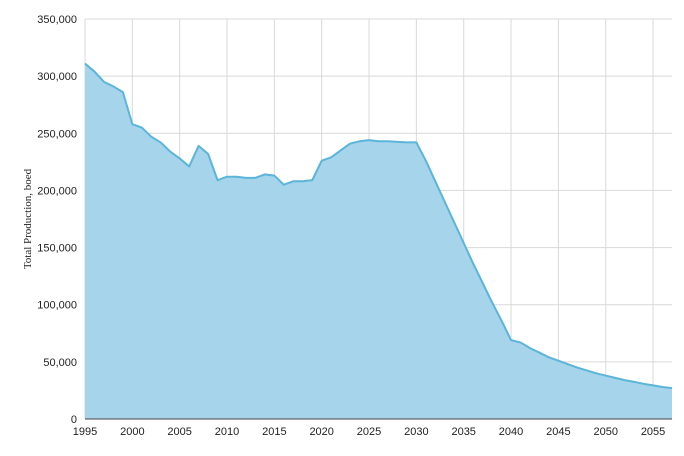 This screenshot has height=456, width=684. What do you see at coordinates (653, 432) in the screenshot?
I see `x-tick-label: 2055` at bounding box center [653, 432].